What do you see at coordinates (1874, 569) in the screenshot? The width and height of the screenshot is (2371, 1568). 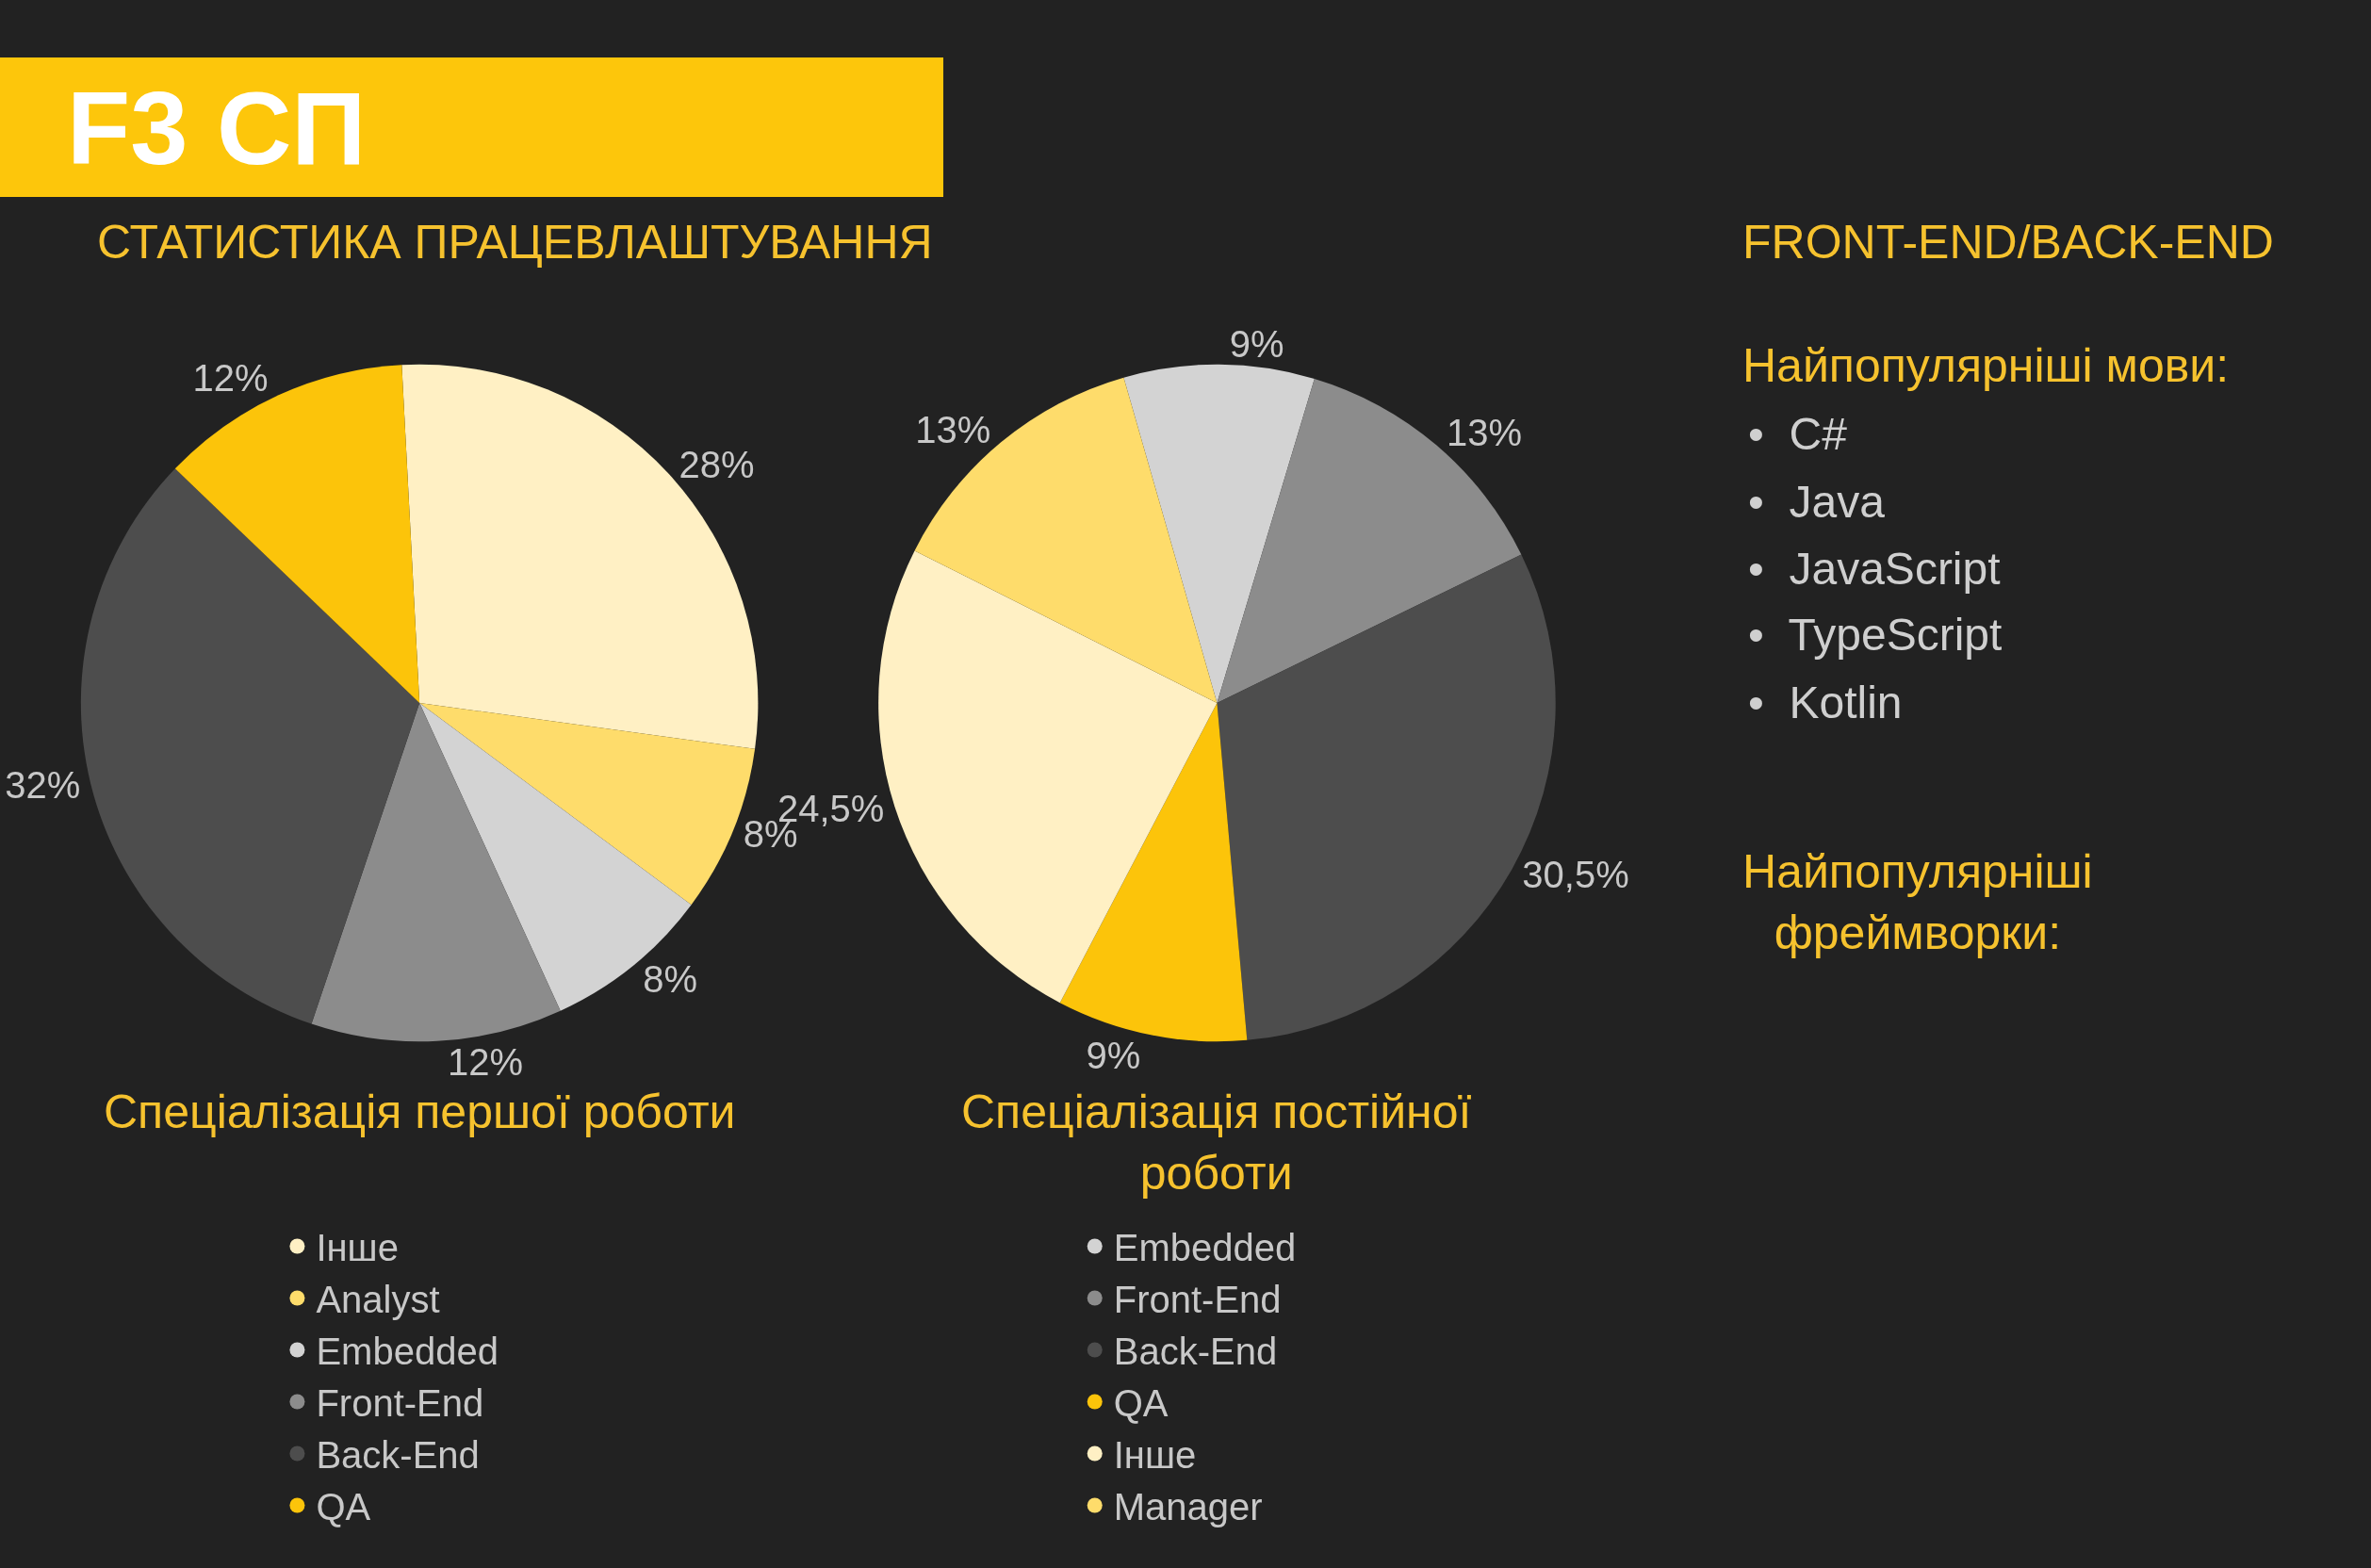 I see `category-label: • JavaScript` at bounding box center [1874, 569].